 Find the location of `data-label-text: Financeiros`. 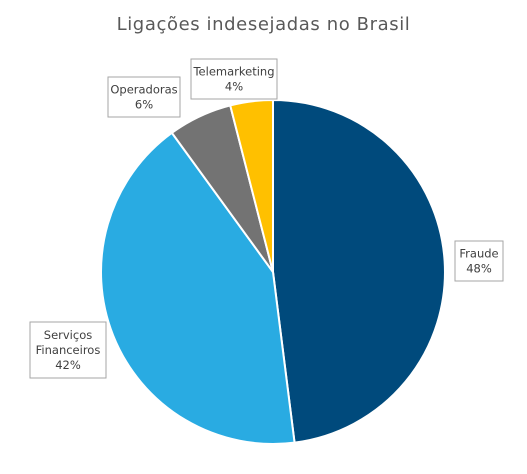

data-label-text: Financeiros is located at coordinates (68, 350).